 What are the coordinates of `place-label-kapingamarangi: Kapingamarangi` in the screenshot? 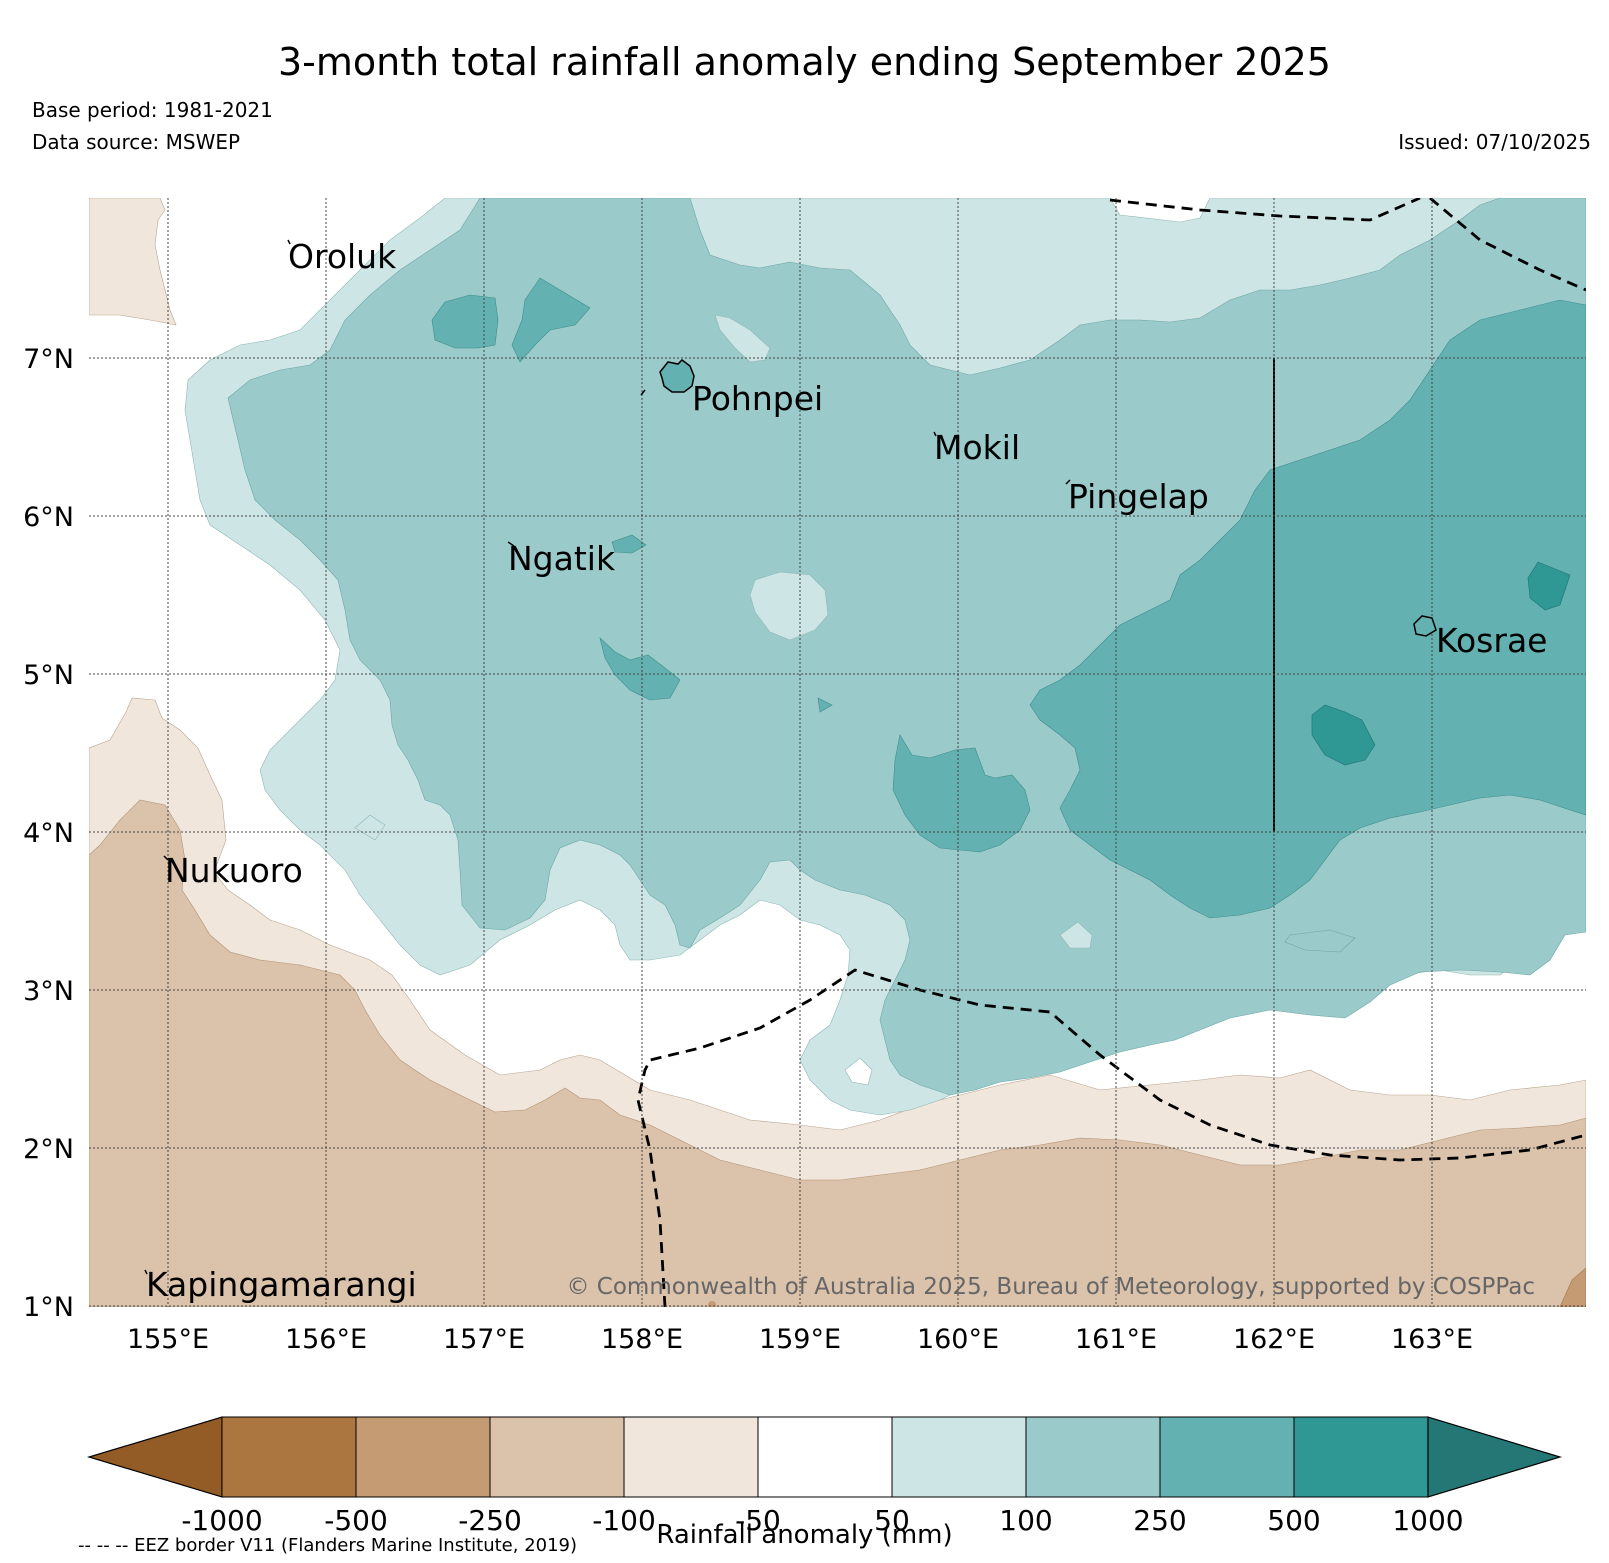 It's located at (281, 1284).